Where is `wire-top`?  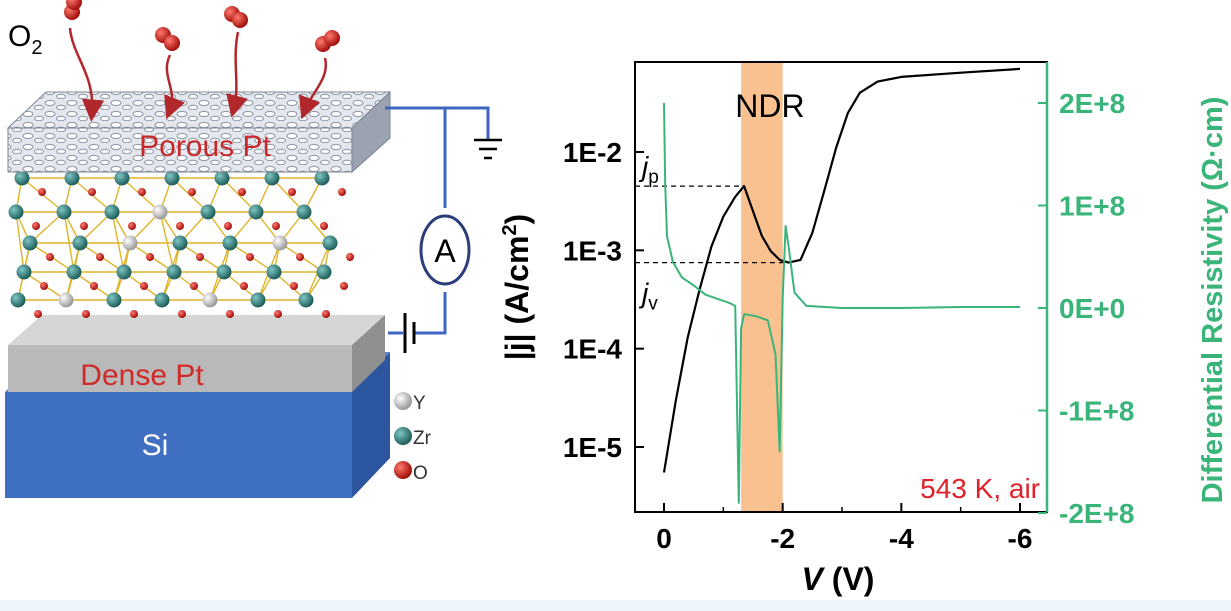
wire-top is located at coordinates (416, 157).